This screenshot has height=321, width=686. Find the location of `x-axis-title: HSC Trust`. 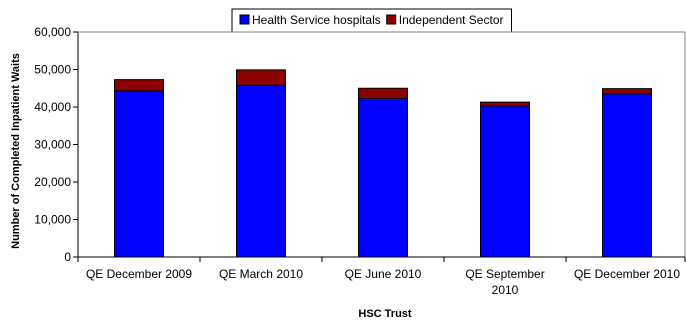

x-axis-title: HSC Trust is located at coordinates (385, 314).